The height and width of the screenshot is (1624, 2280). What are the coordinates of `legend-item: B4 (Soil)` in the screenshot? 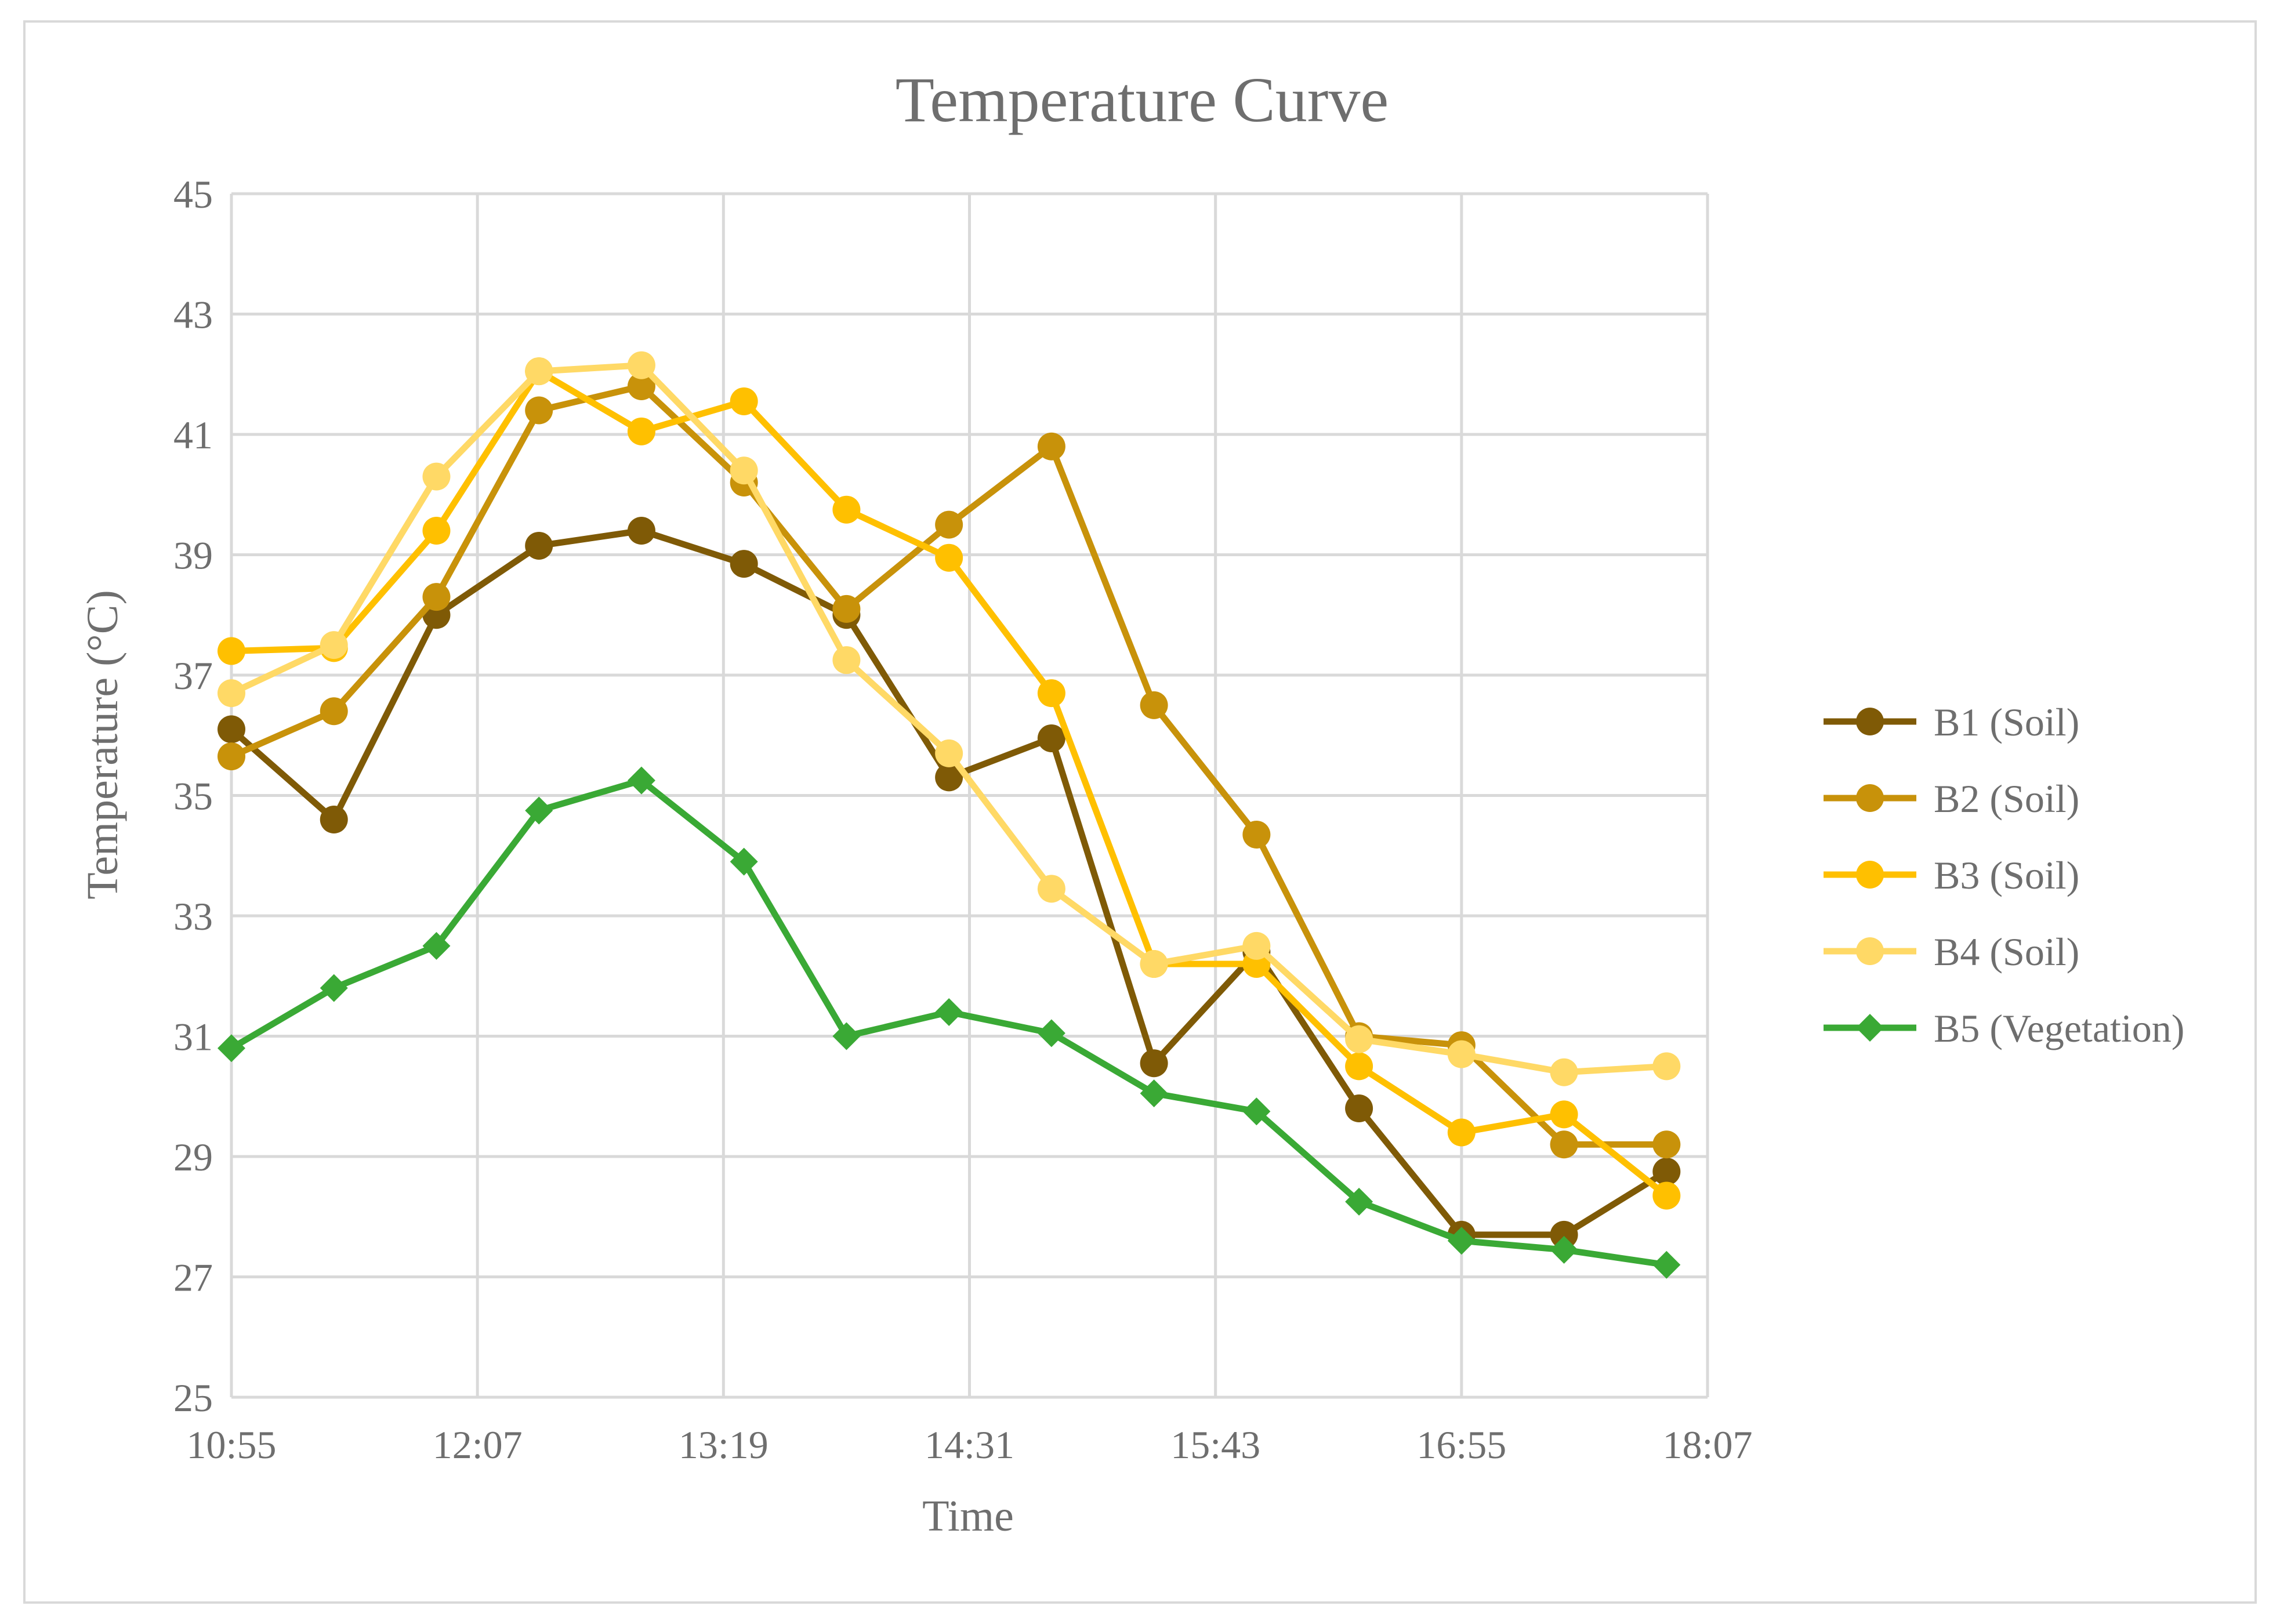 It's located at (1951, 952).